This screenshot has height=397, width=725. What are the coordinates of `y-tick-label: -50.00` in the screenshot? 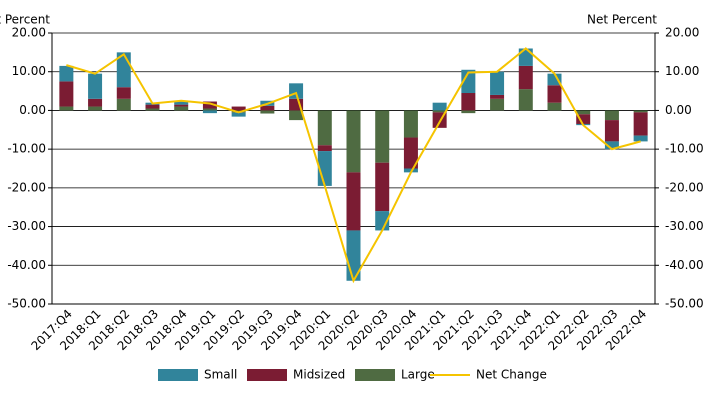 It's located at (26, 304).